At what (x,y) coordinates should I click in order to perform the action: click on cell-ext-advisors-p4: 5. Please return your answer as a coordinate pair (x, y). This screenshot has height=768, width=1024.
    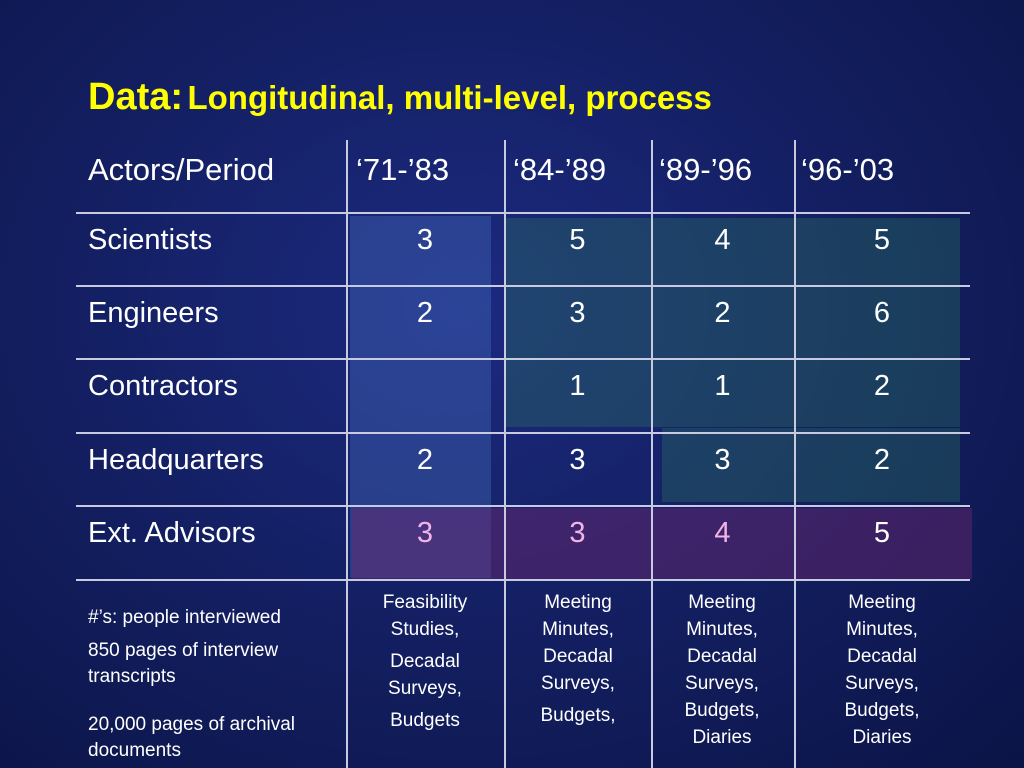
    Looking at the image, I should click on (882, 533).